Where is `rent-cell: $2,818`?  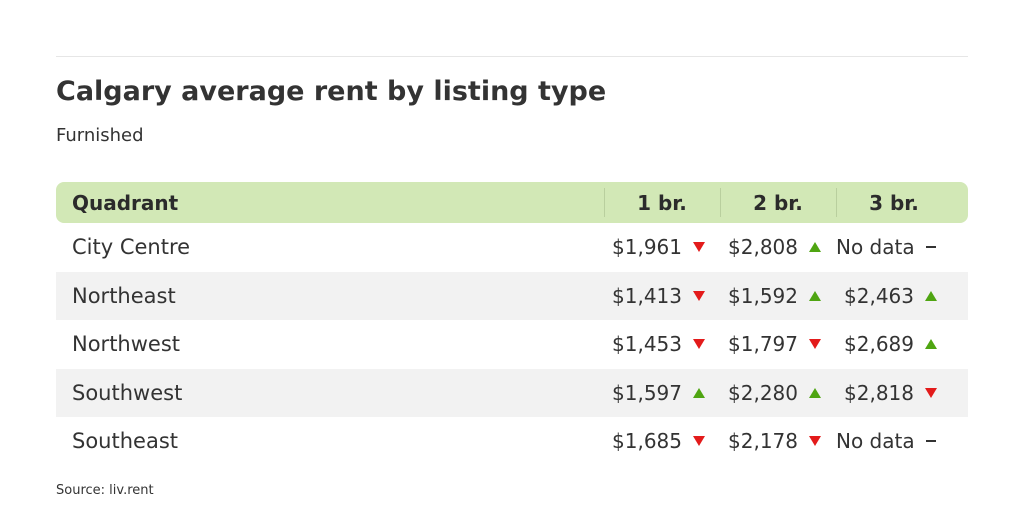 rent-cell: $2,818 is located at coordinates (894, 393).